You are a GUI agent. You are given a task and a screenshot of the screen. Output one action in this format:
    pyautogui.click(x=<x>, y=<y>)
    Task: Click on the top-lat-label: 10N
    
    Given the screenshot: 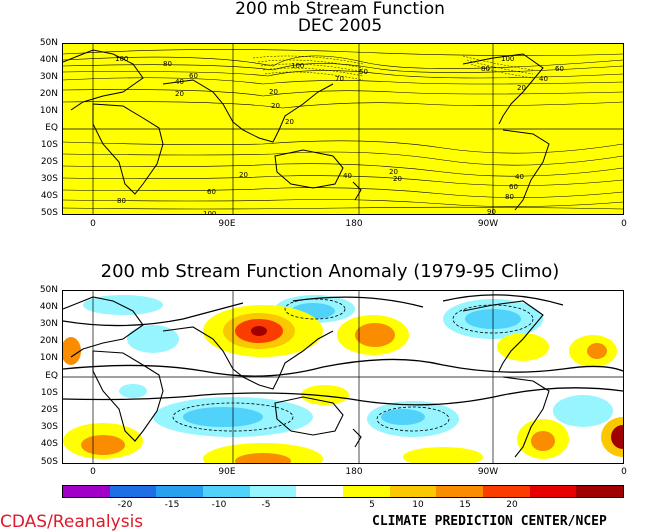 What is the action you would take?
    pyautogui.click(x=48, y=111)
    